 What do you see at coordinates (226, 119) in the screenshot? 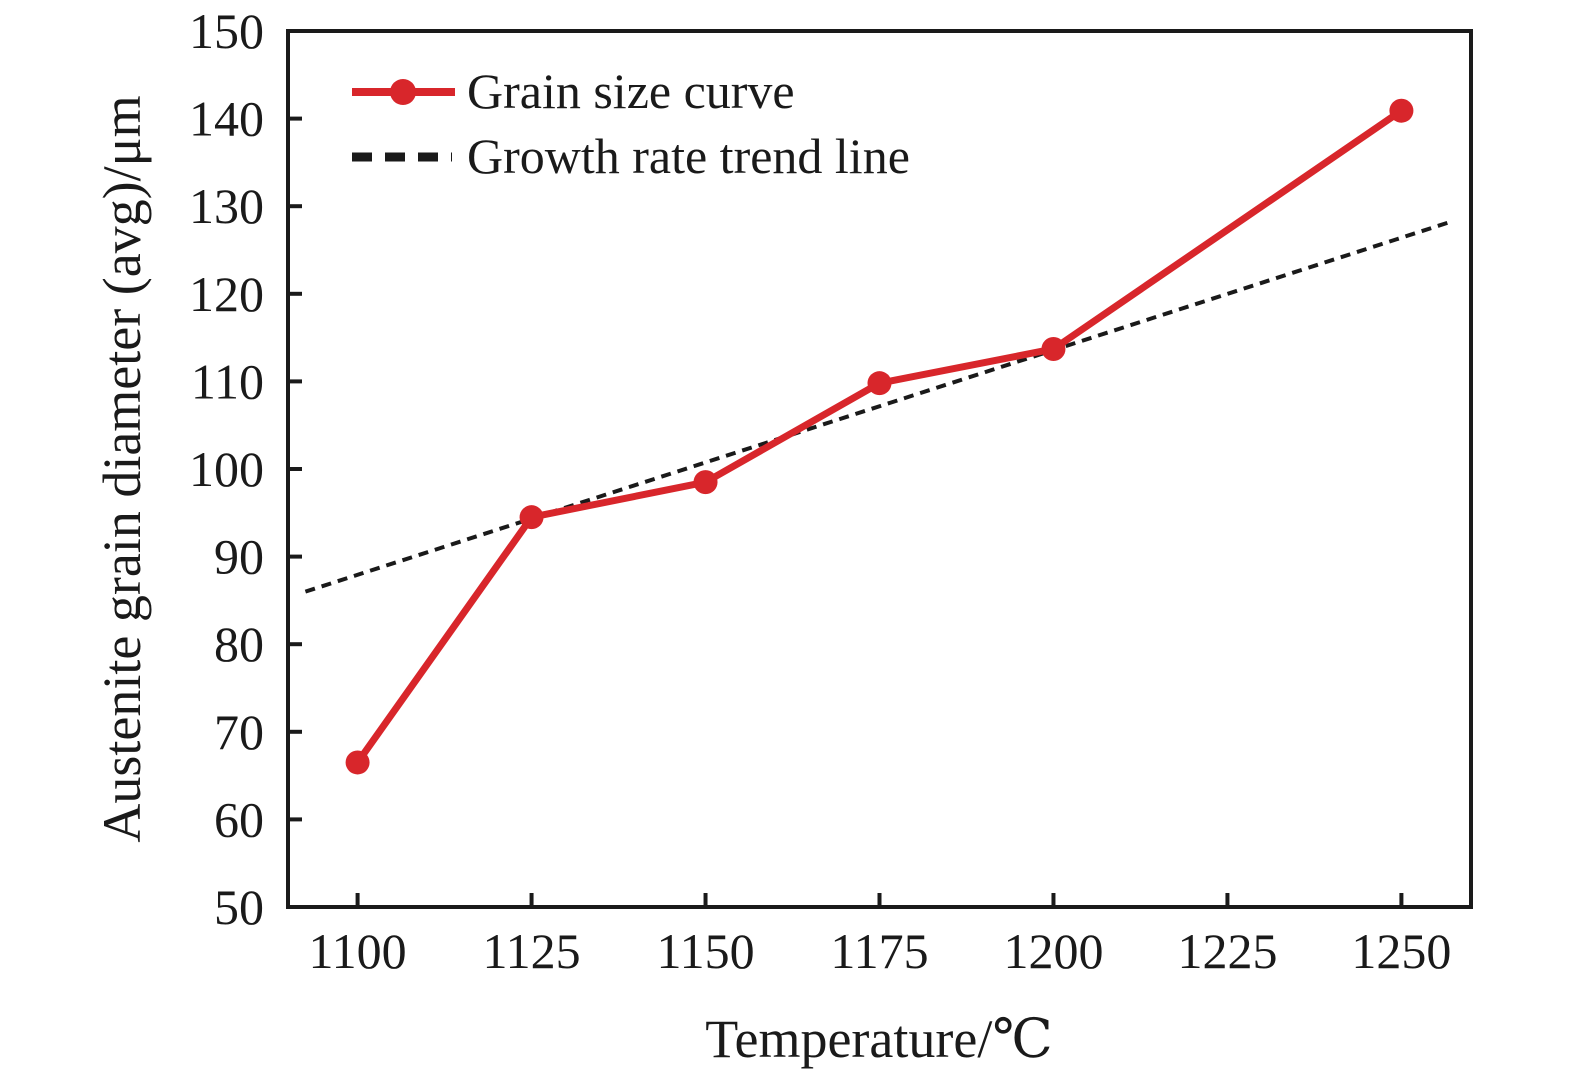
I see `y-tick-label: 140` at bounding box center [226, 119].